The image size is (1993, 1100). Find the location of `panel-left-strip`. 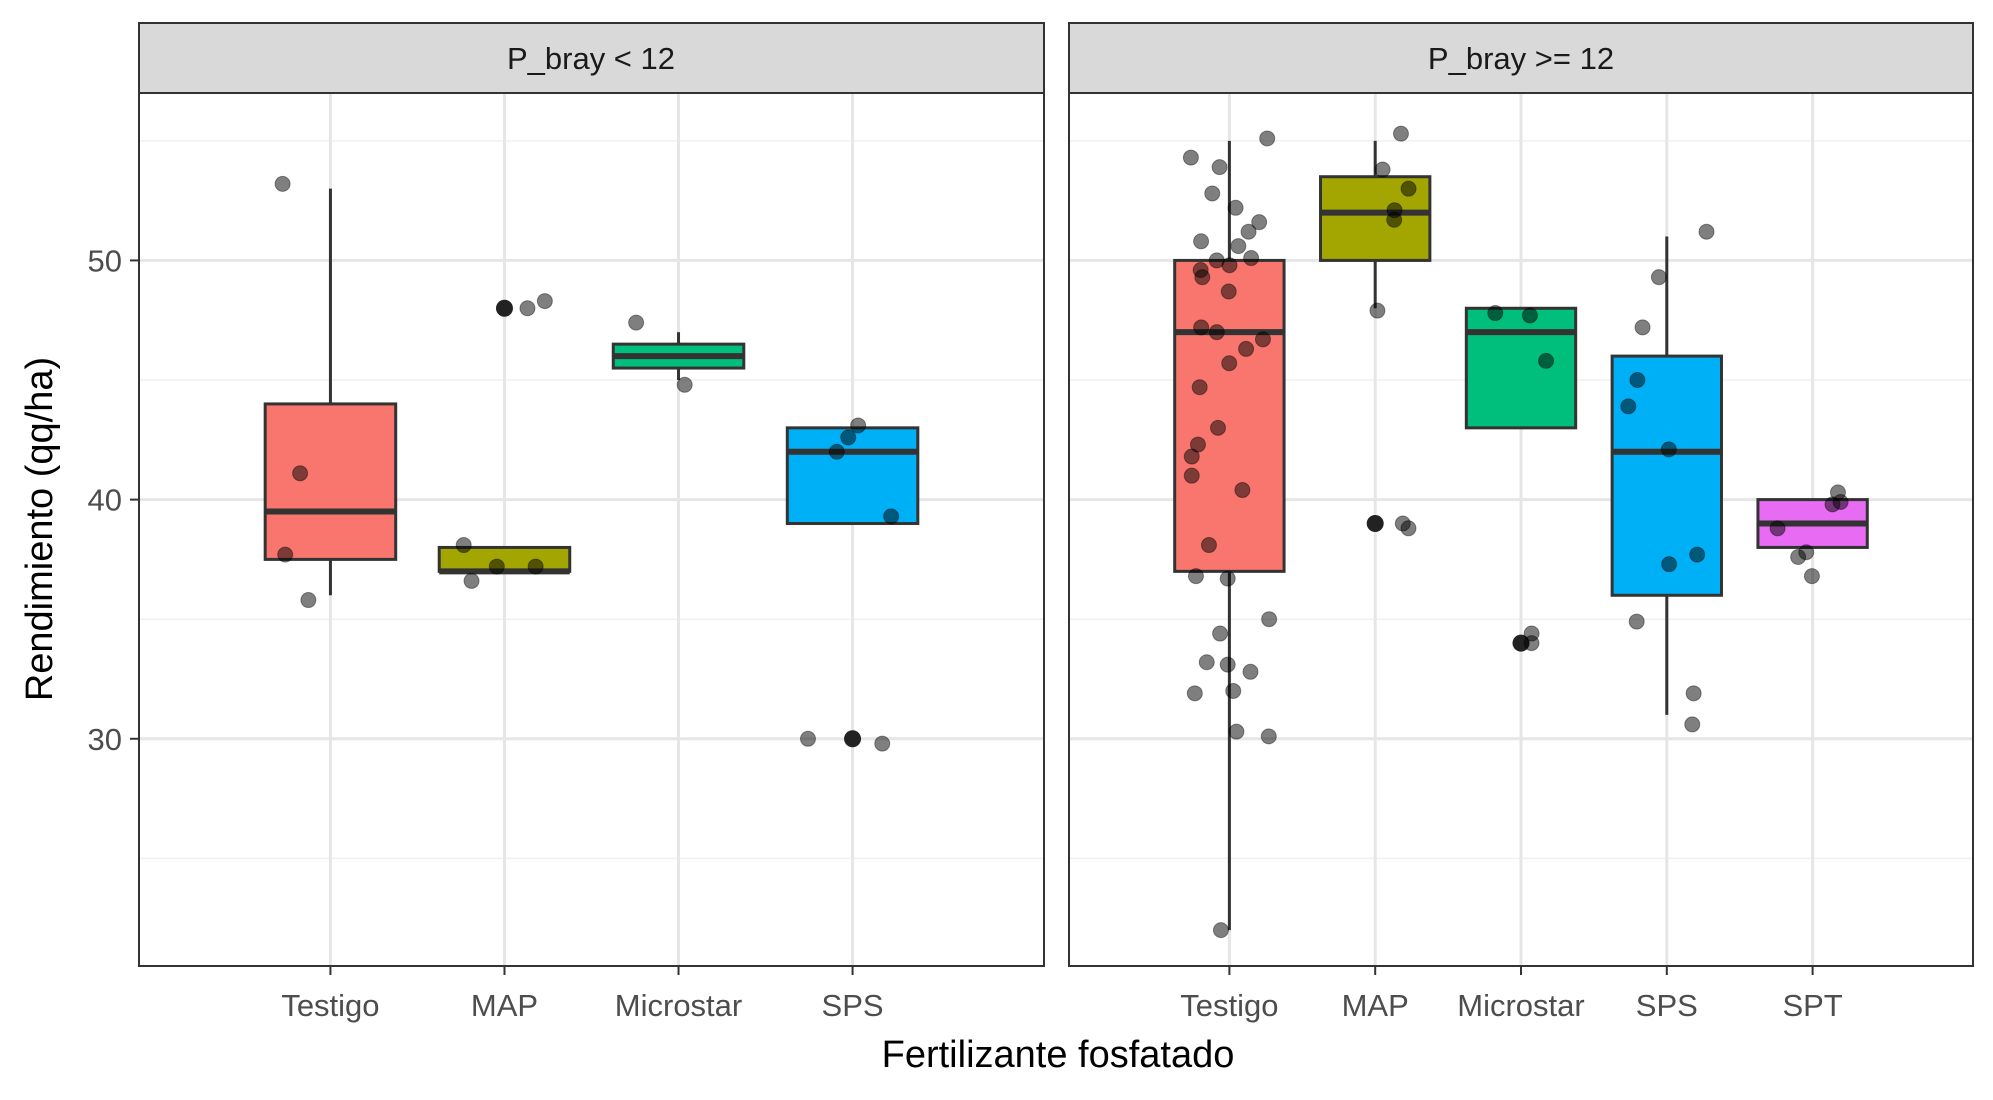

panel-left-strip is located at coordinates (591, 58).